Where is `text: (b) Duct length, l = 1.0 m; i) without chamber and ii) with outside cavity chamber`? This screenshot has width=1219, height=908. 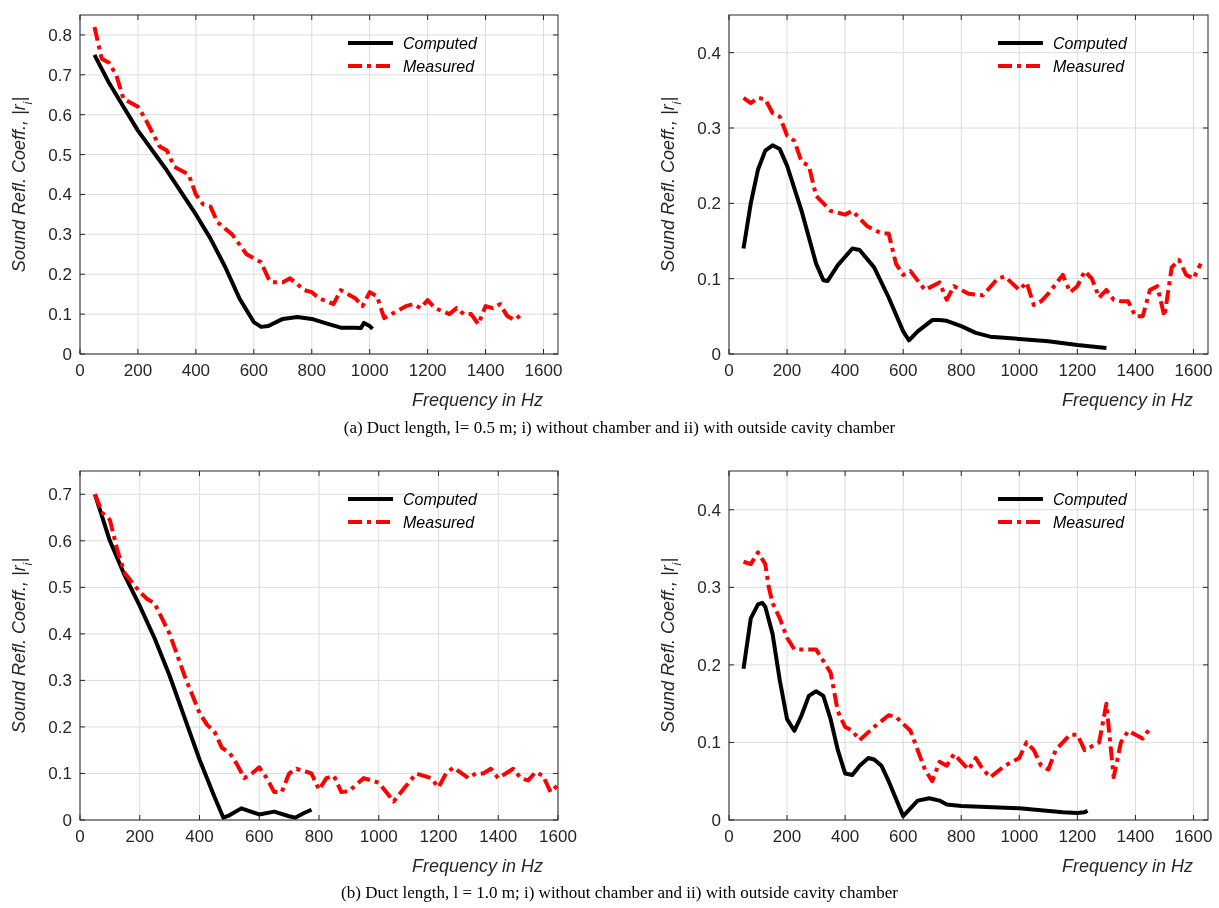
text: (b) Duct length, l = 1.0 m; i) without chamber and ii) with outside cavity chamber is located at coordinates (620, 892).